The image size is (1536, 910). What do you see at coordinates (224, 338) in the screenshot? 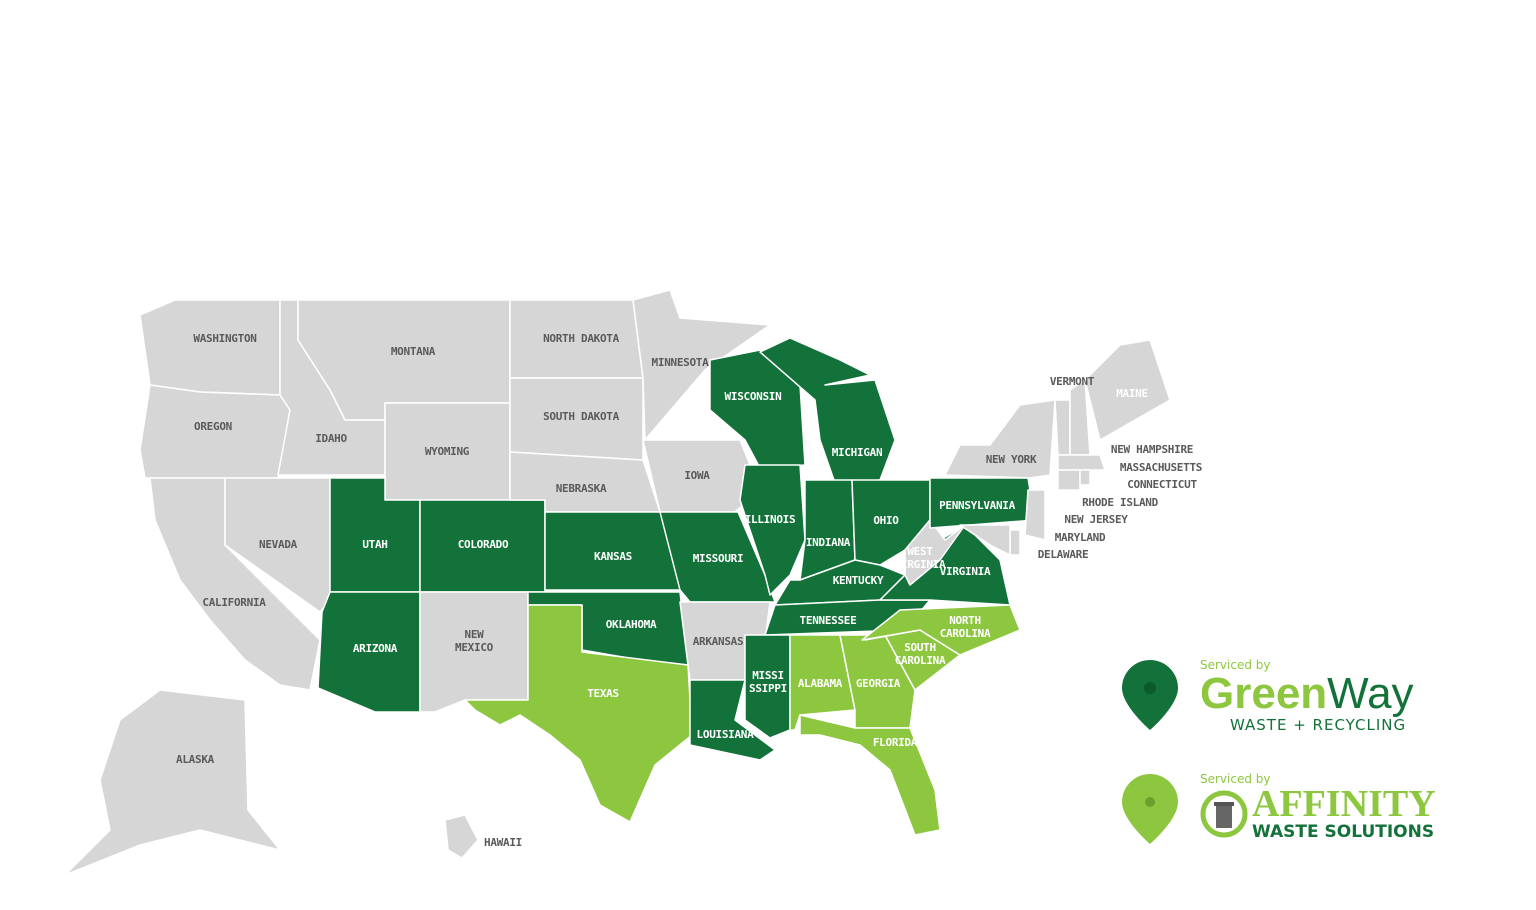
I see `state-label-washington: WASHINGTON` at bounding box center [224, 338].